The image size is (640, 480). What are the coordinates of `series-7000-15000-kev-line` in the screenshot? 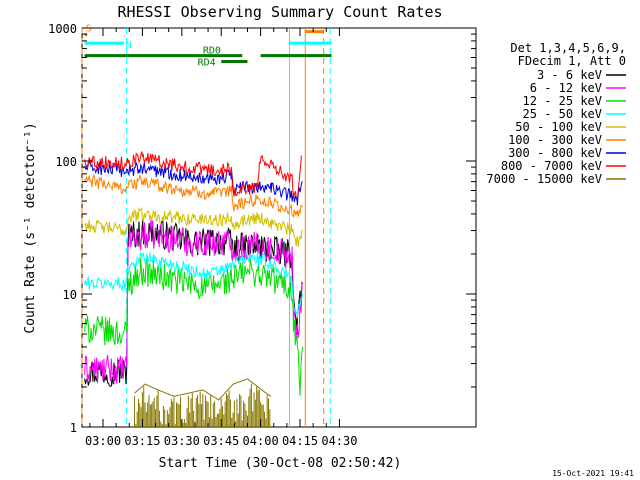 It's located at (203, 389).